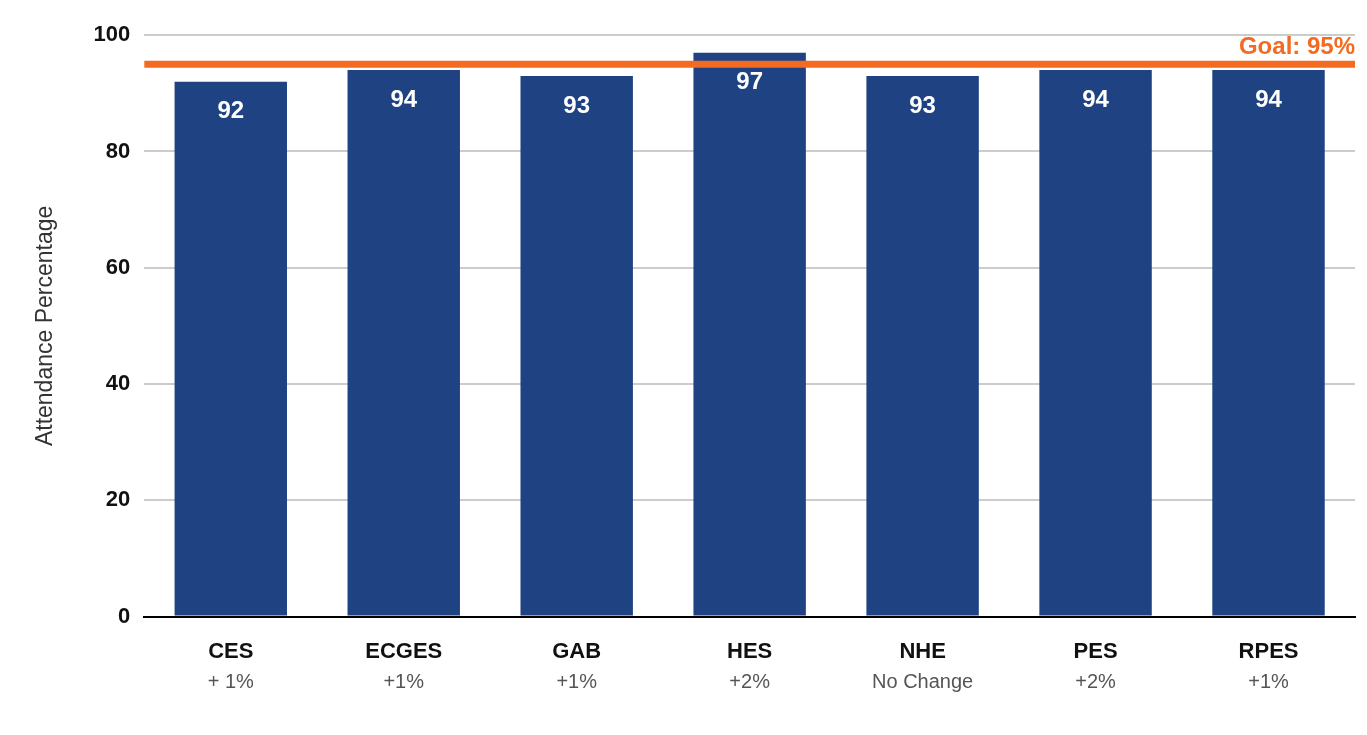 The height and width of the screenshot is (735, 1367). I want to click on y-tick-label: 20, so click(118, 499).